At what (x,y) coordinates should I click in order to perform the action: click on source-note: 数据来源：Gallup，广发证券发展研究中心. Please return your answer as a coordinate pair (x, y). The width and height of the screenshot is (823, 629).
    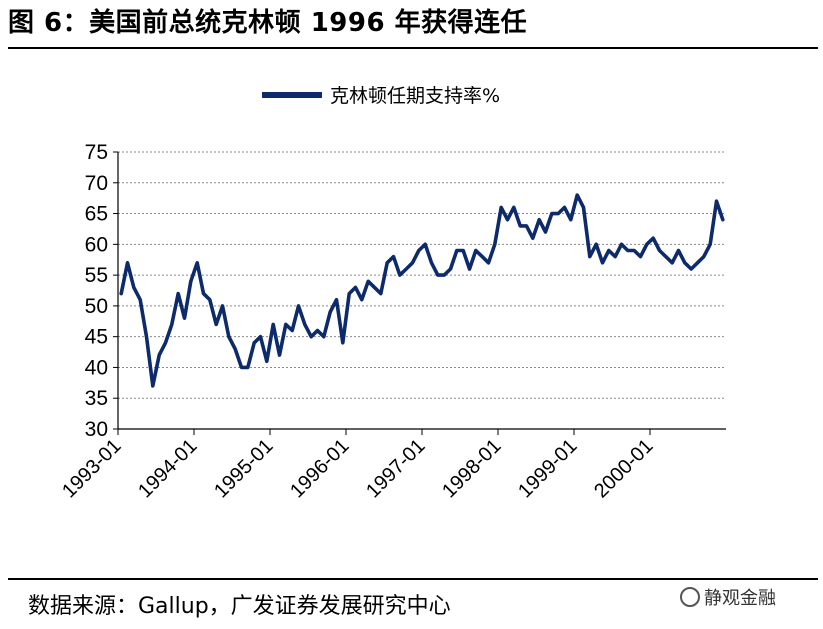
    Looking at the image, I should click on (239, 606).